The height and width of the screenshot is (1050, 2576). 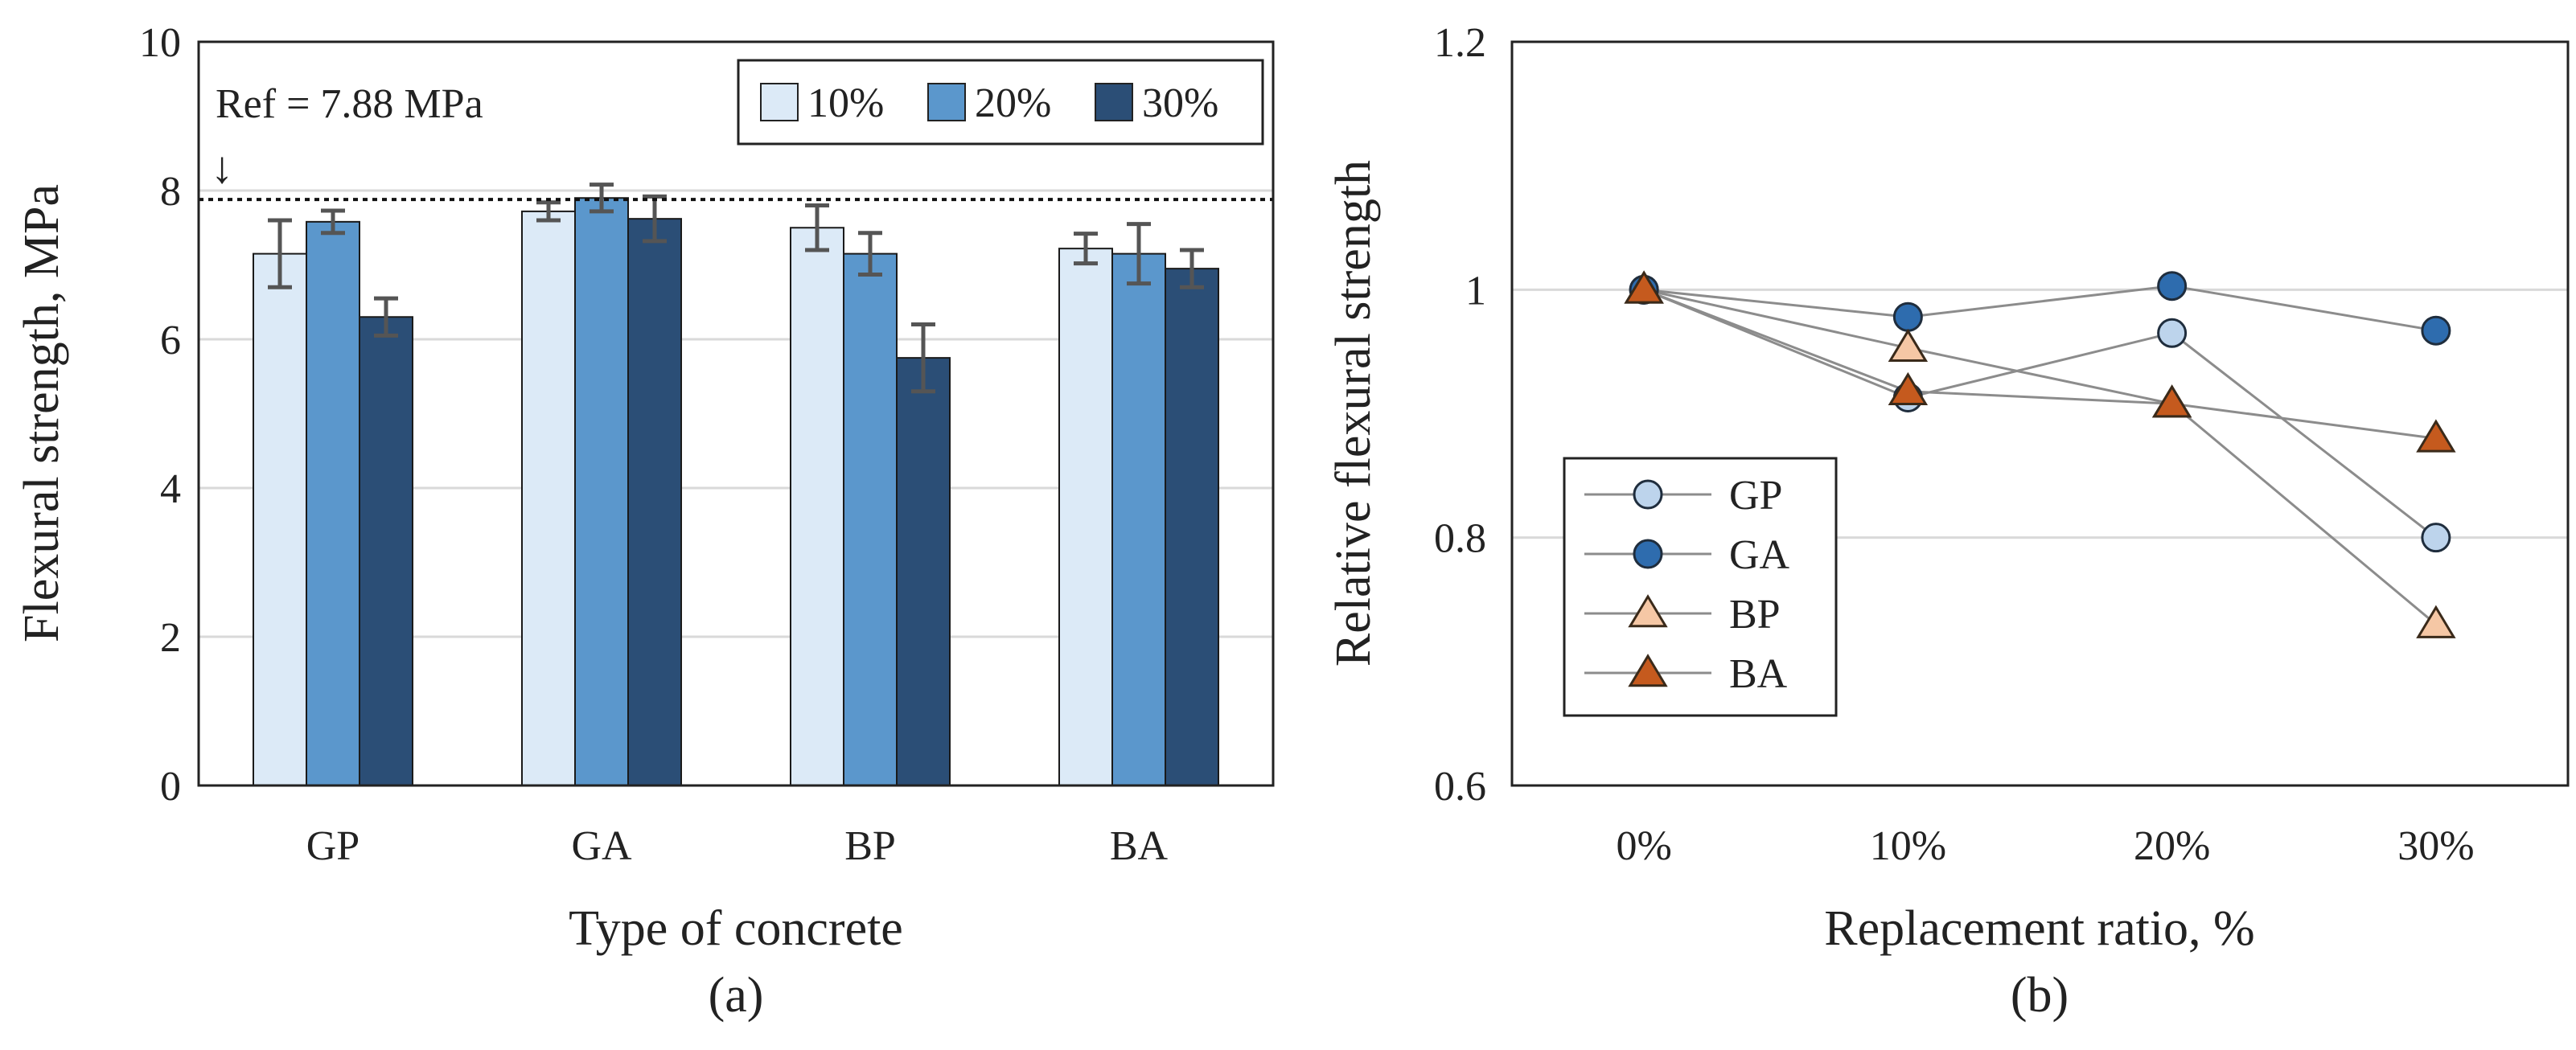 What do you see at coordinates (1460, 787) in the screenshot?
I see `y-tick-b-0-6: 0.6` at bounding box center [1460, 787].